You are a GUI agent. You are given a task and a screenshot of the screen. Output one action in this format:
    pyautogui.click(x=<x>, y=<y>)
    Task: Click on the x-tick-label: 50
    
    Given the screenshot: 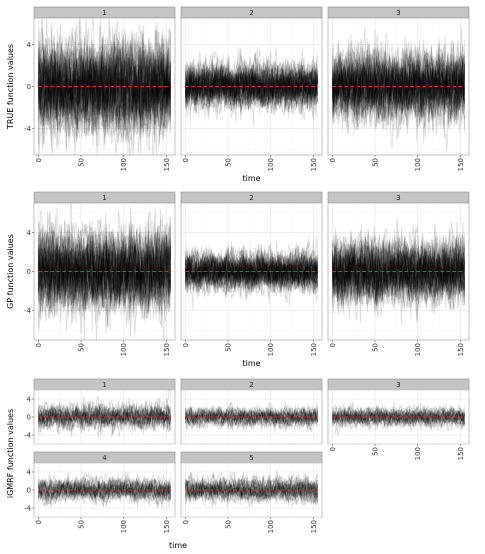 What is the action you would take?
    pyautogui.click(x=229, y=524)
    